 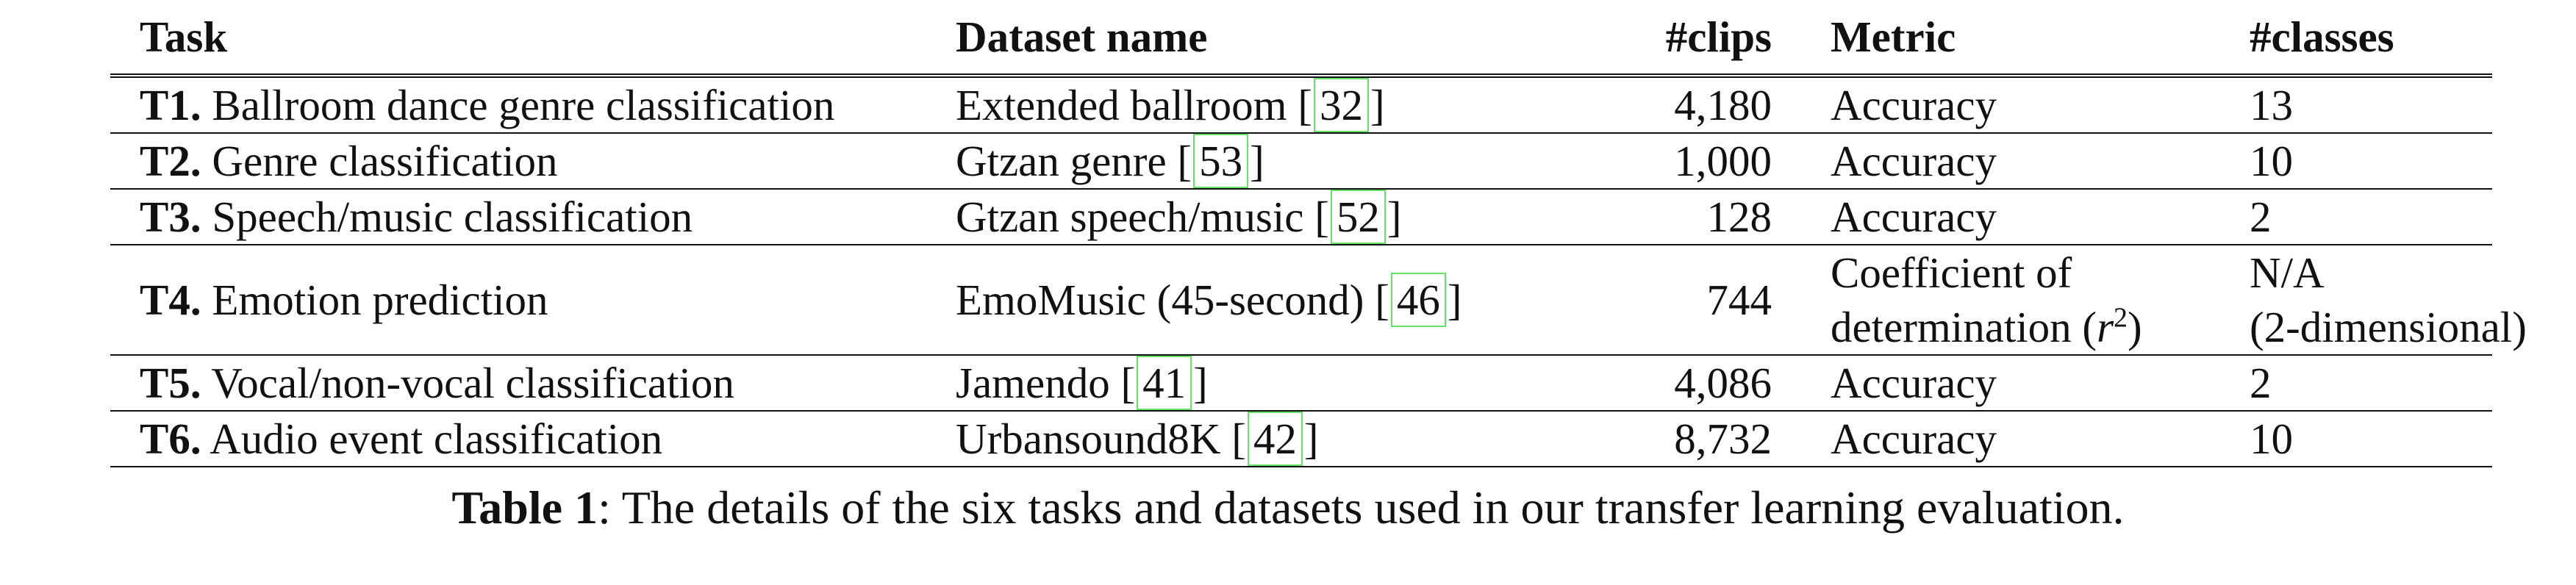 I want to click on dataset-name: Urbansound8K, so click(x=1088, y=439).